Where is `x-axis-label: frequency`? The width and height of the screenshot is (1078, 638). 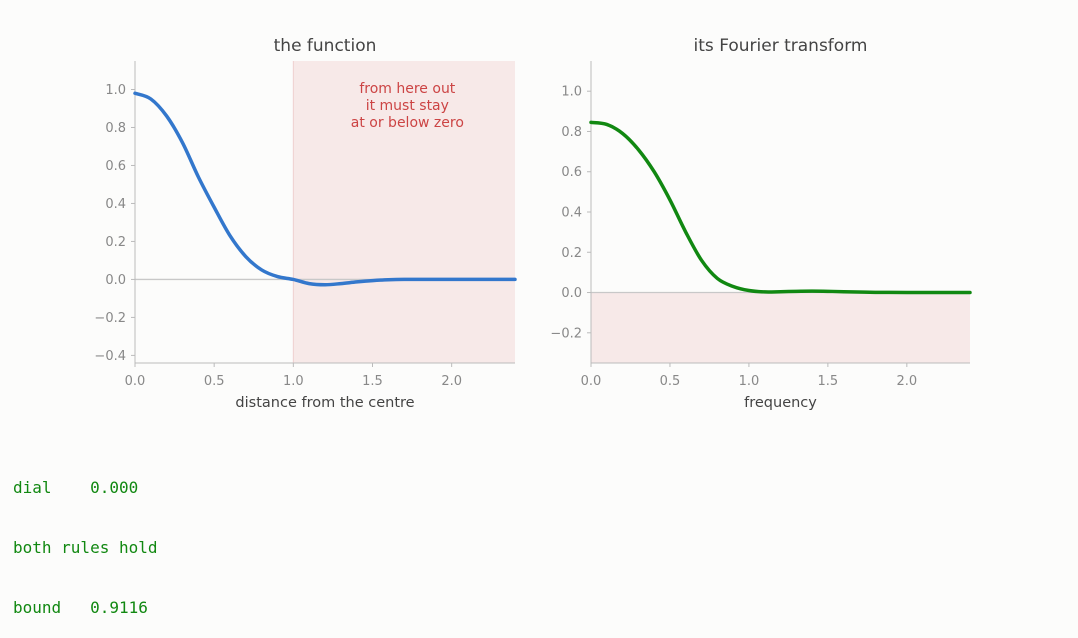
x-axis-label: frequency is located at coordinates (780, 403).